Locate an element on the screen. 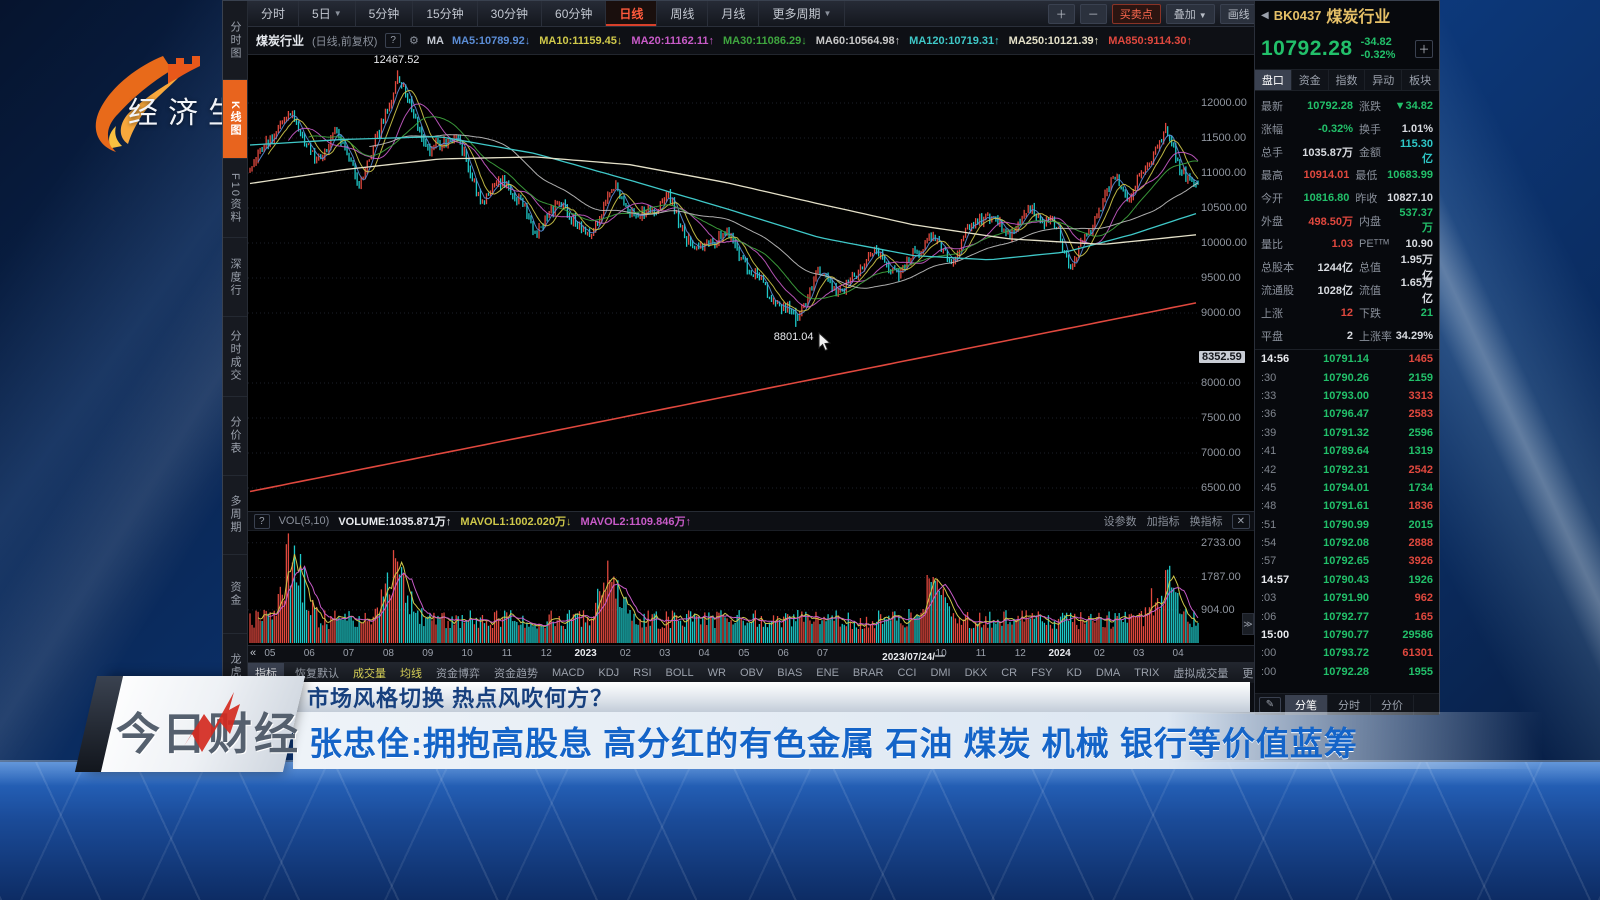  rail-item-6: 分价表 is located at coordinates (235, 436).